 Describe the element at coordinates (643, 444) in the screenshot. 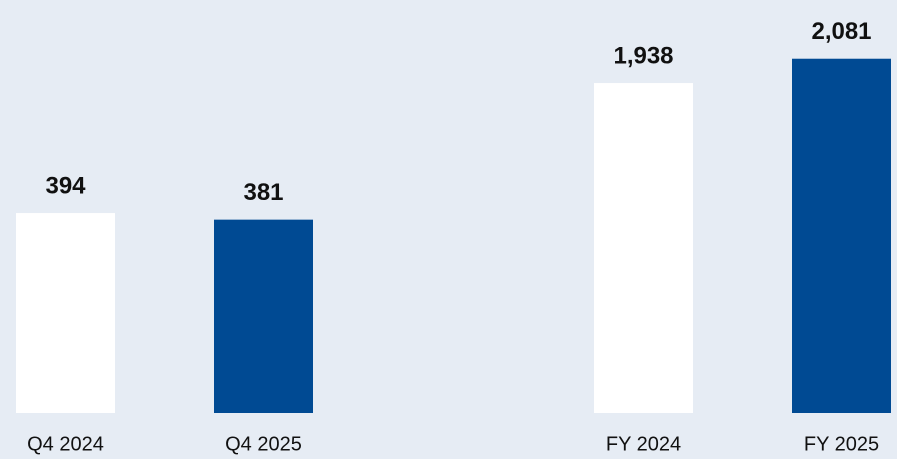

I see `x-tick-label: FY 2024` at that location.